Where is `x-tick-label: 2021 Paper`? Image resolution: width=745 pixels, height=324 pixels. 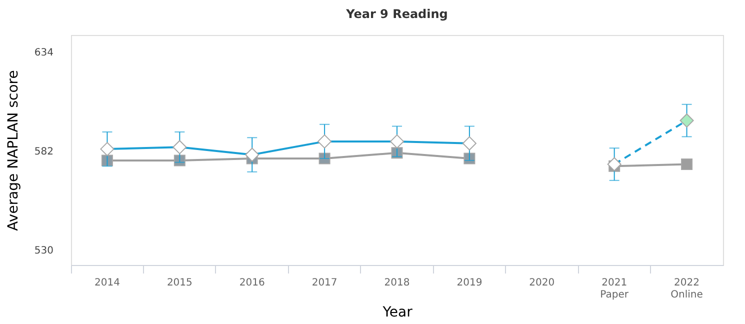 x-tick-label: 2021 Paper is located at coordinates (615, 289).